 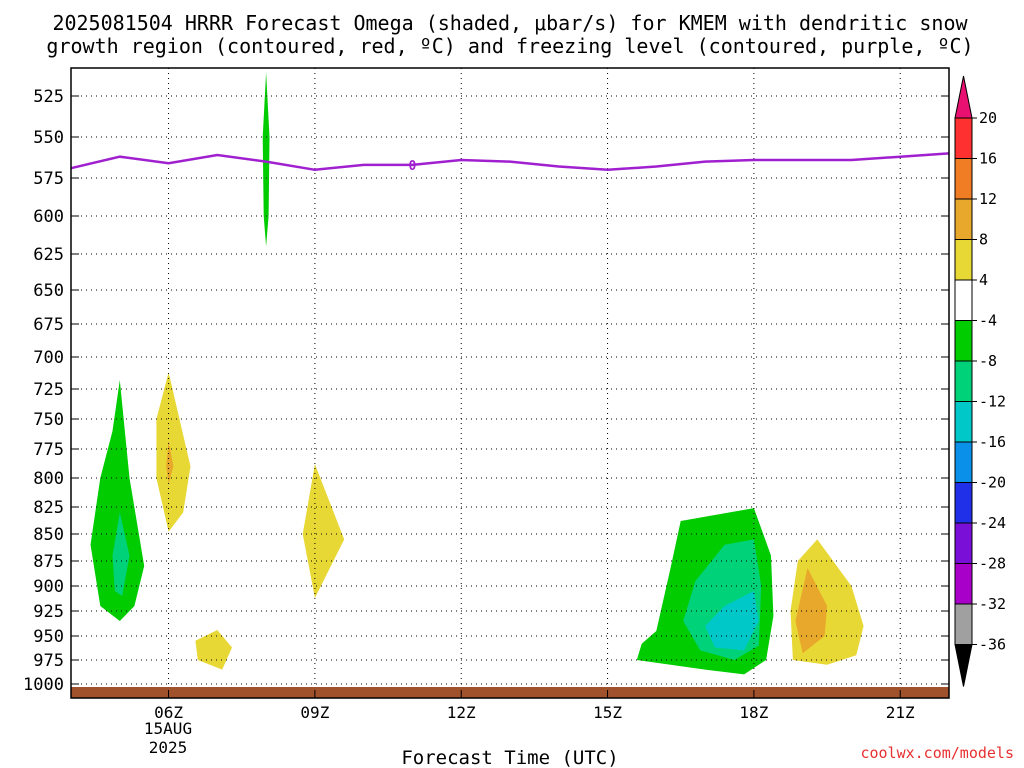 What do you see at coordinates (992, 442) in the screenshot?
I see `colorbar-label-8: -16` at bounding box center [992, 442].